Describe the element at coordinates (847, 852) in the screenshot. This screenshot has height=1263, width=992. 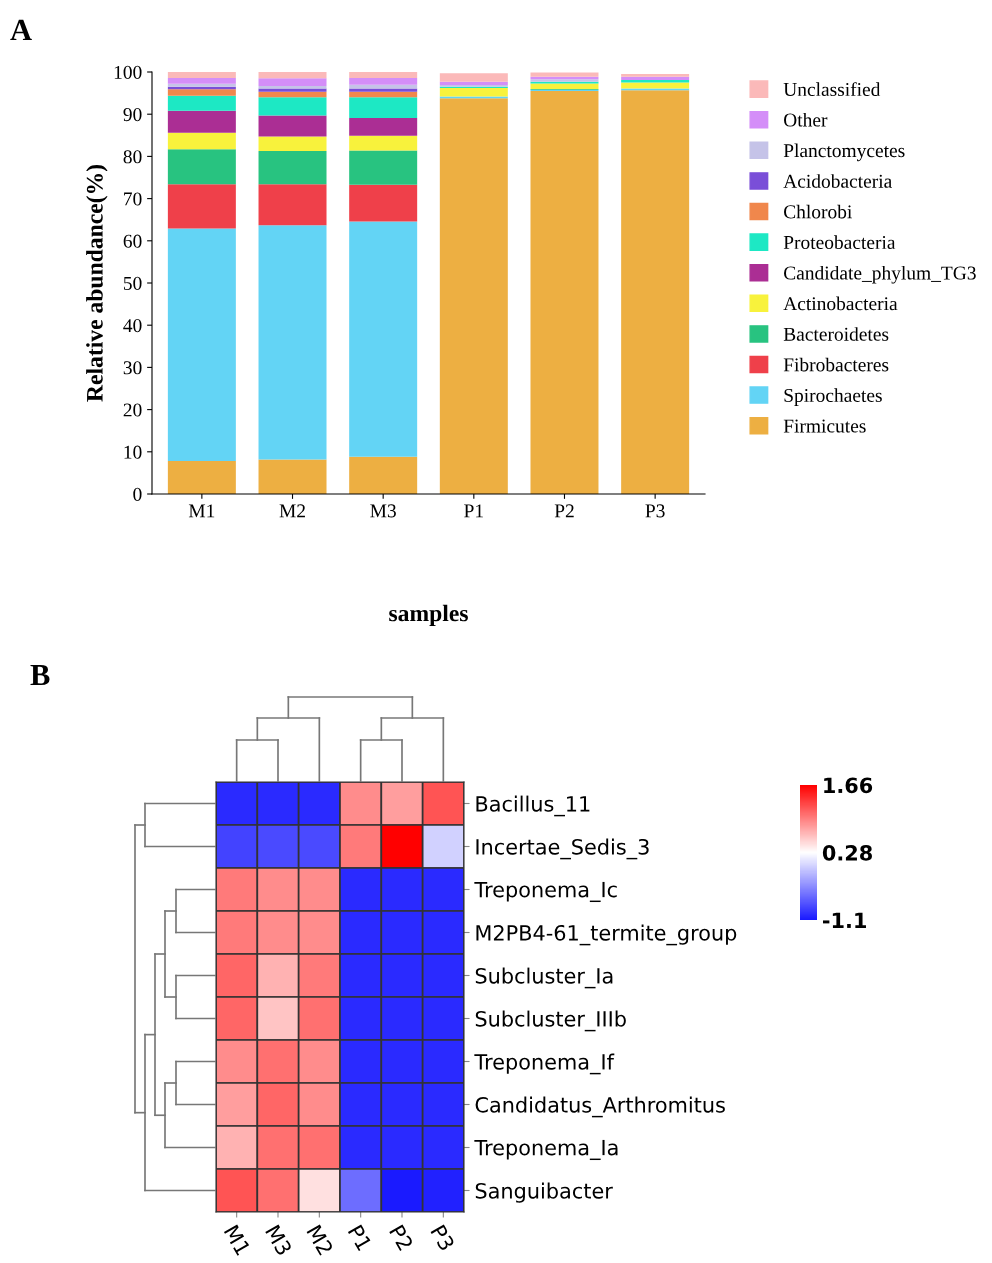
I see `color-bar-label: 0.28` at that location.